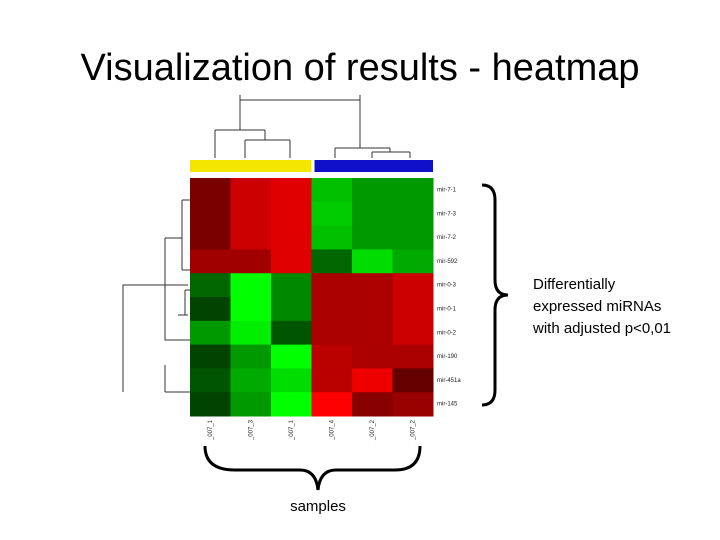  Describe the element at coordinates (447, 214) in the screenshot. I see `row-label: mir-7-3` at that location.